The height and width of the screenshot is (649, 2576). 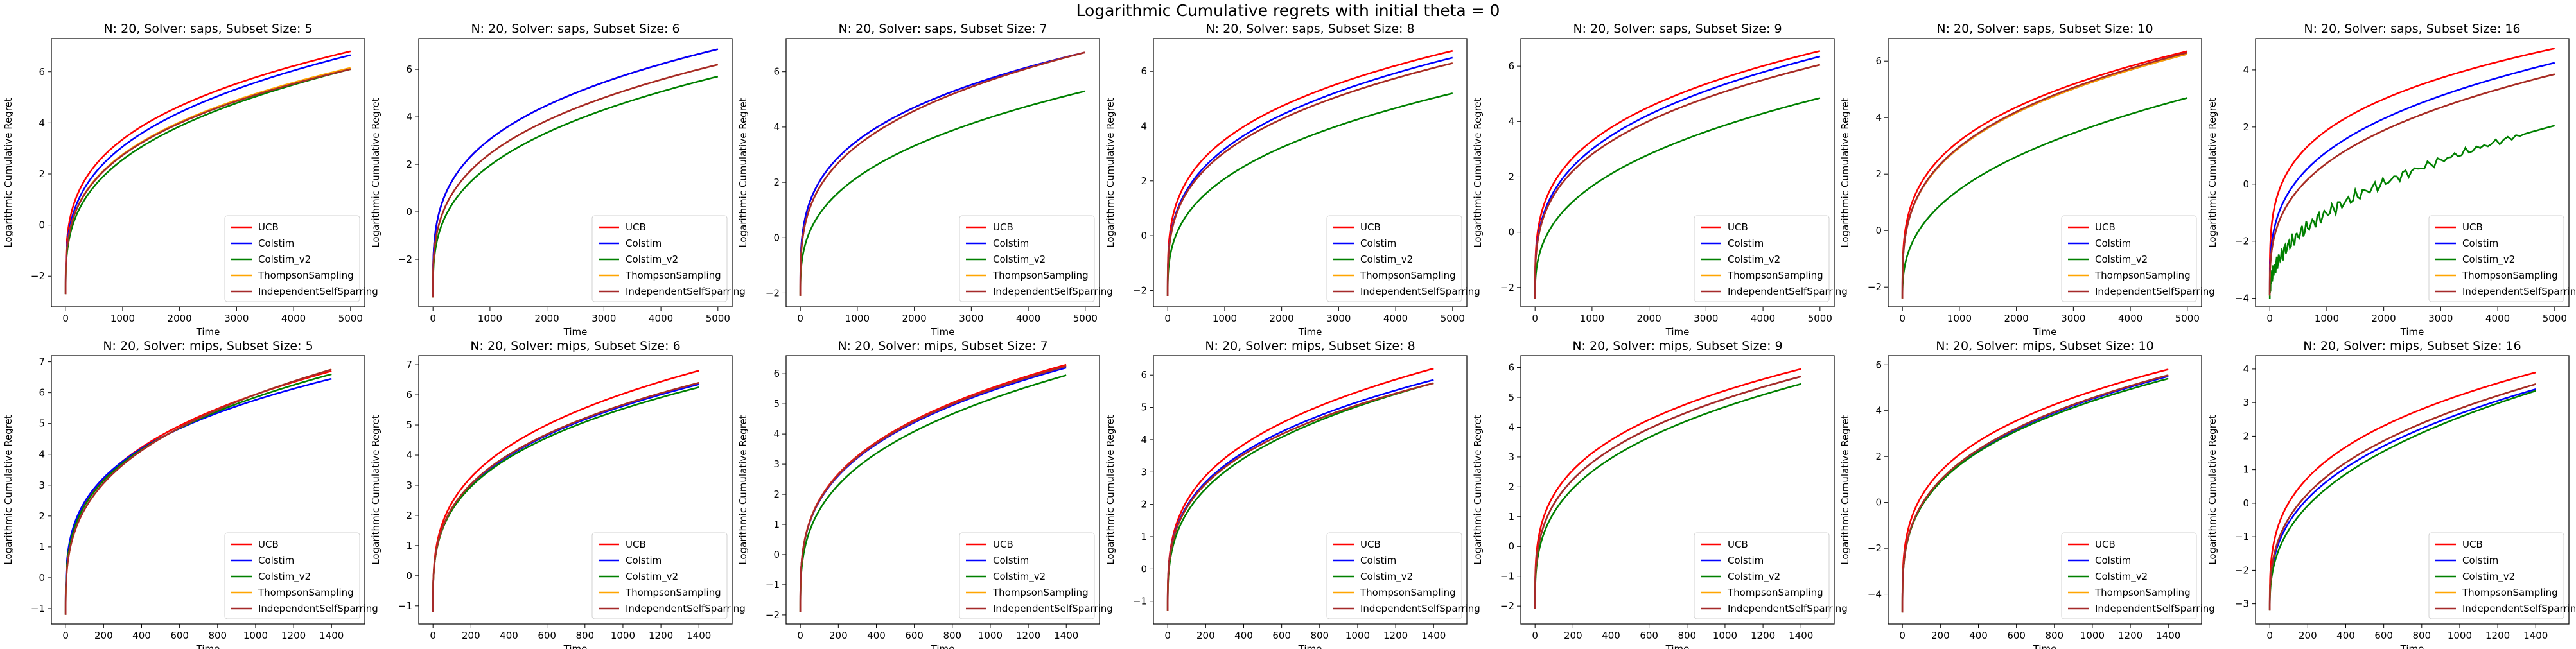 I want to click on subplot-title: N: 20, Solver: mips, Subset Size: 16, so click(x=2412, y=346).